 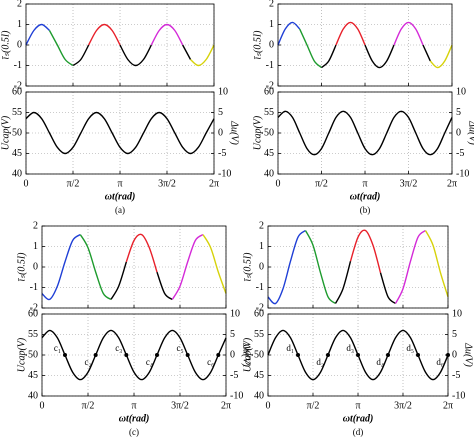 What do you see at coordinates (358, 432) in the screenshot?
I see `caption: (d)` at bounding box center [358, 432].